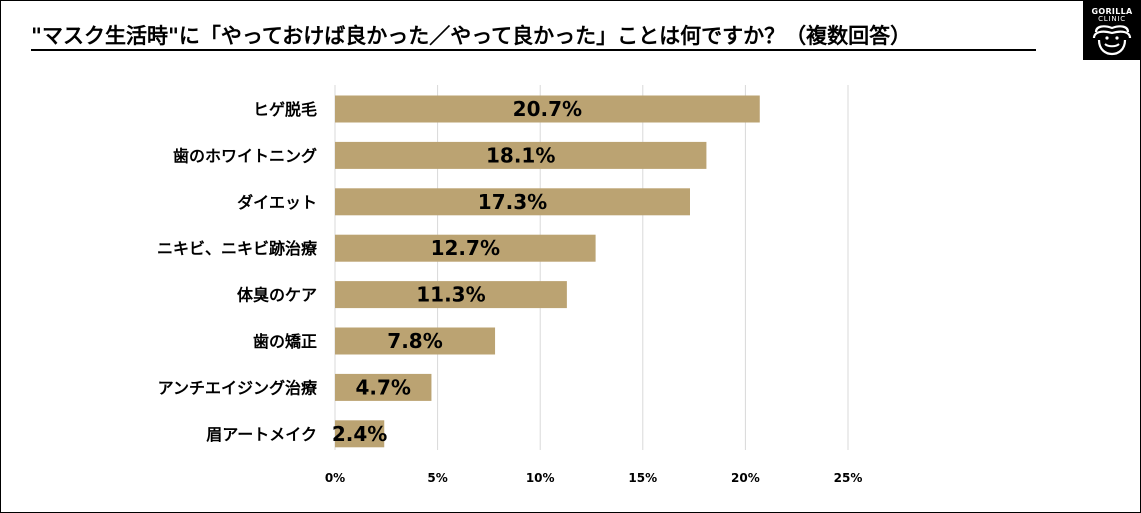  Describe the element at coordinates (594, 478) in the screenshot. I see `x-tick-labels: 0% 5% 10% 15% 20% 25%` at that location.